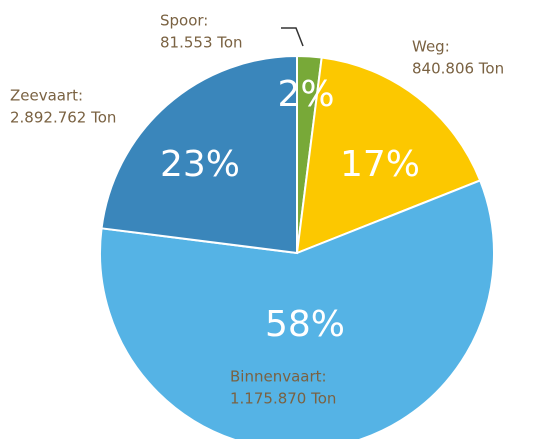 This screenshot has width=537, height=439. What do you see at coordinates (278, 377) in the screenshot?
I see `category-label: Binnenvaart:` at bounding box center [278, 377].